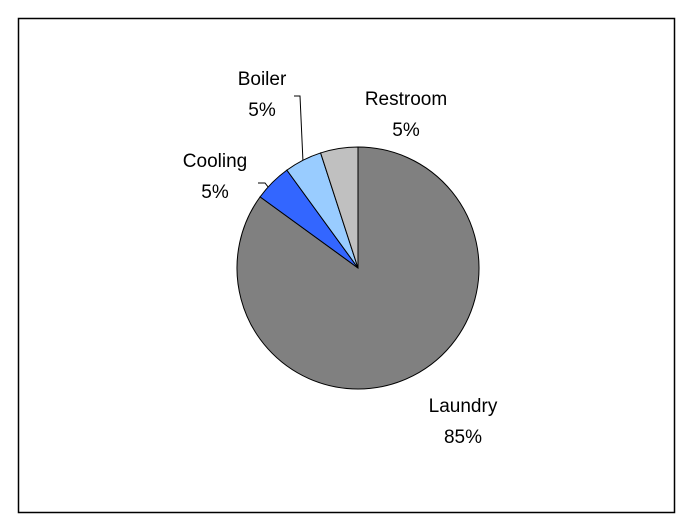 The height and width of the screenshot is (531, 694). What do you see at coordinates (299, 129) in the screenshot?
I see `leader-line` at bounding box center [299, 129].